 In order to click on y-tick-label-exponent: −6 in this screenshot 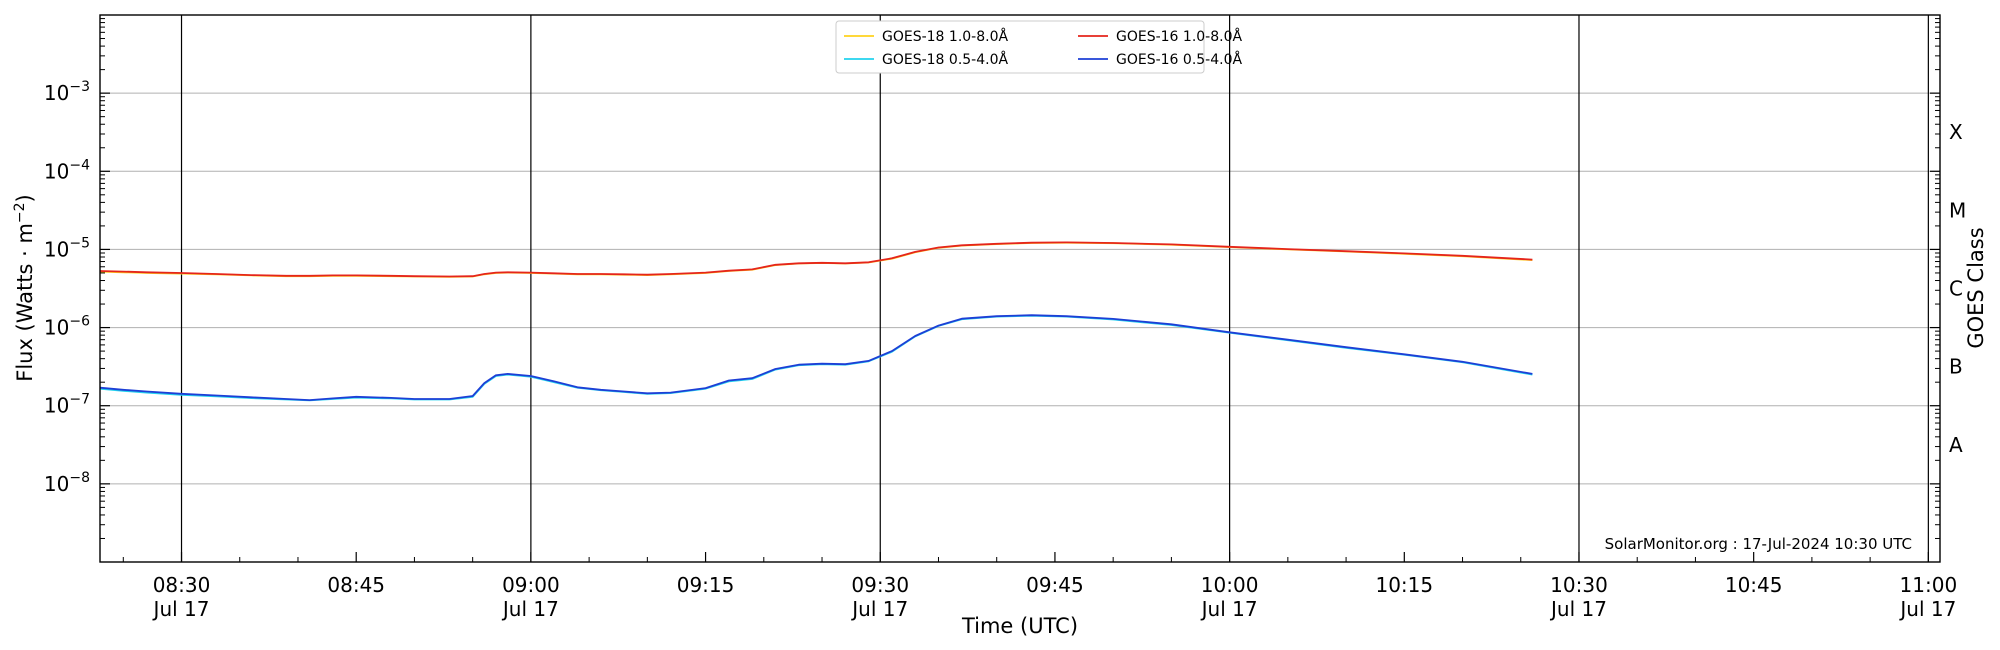, I will do `click(79, 322)`.